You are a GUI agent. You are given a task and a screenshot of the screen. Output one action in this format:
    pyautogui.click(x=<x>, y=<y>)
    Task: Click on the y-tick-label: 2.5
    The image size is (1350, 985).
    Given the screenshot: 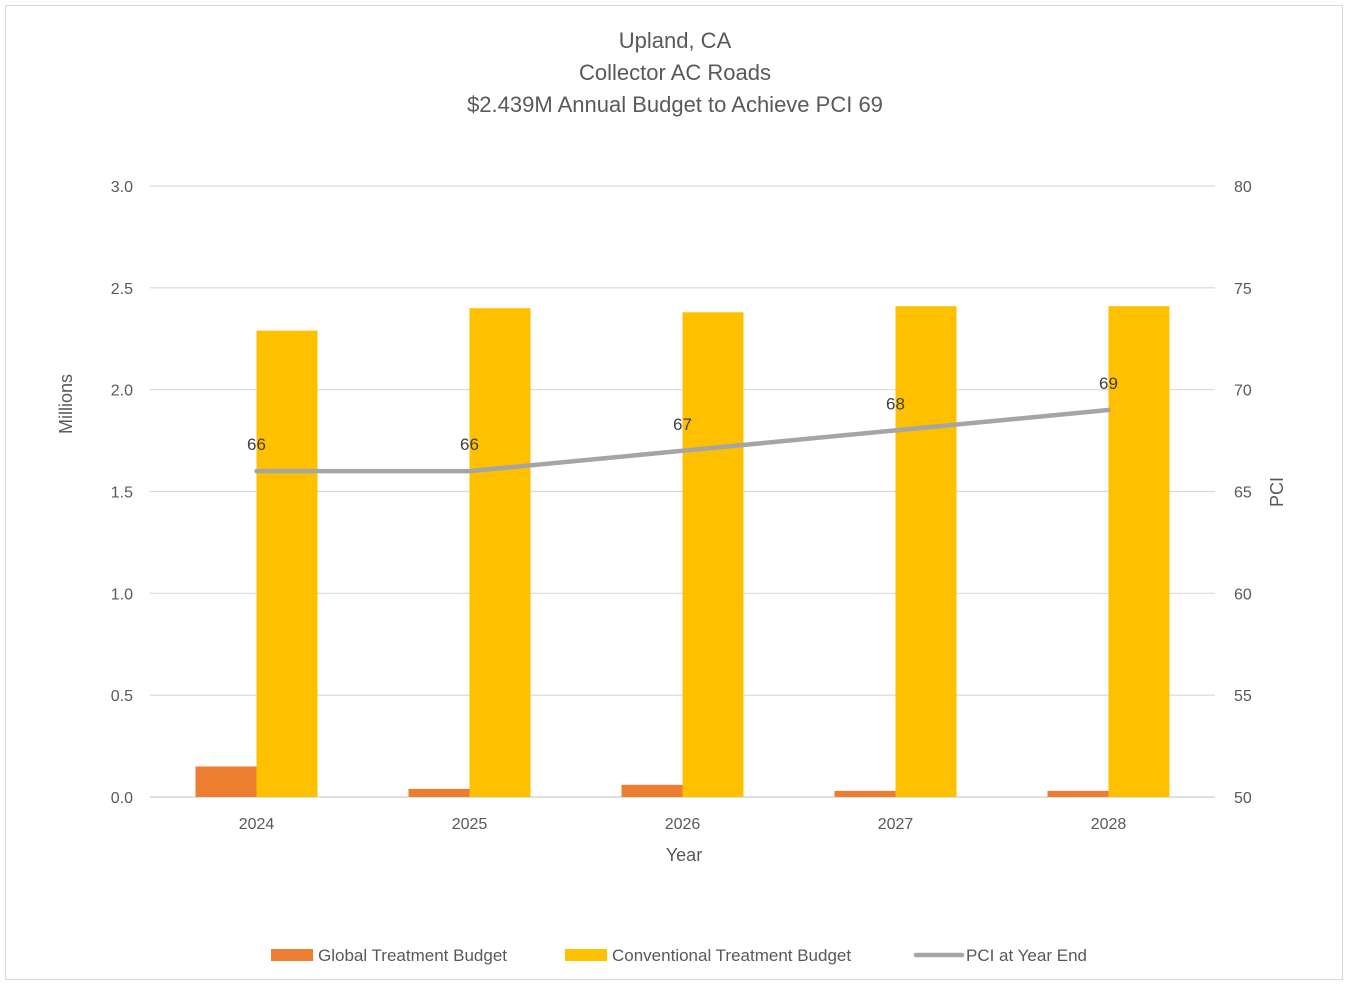 What is the action you would take?
    pyautogui.click(x=122, y=289)
    